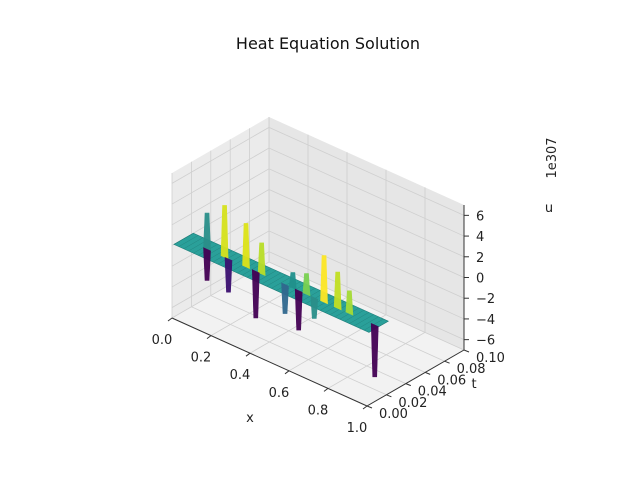  Describe the element at coordinates (480, 237) in the screenshot. I see `z-tick-label: 4` at that location.